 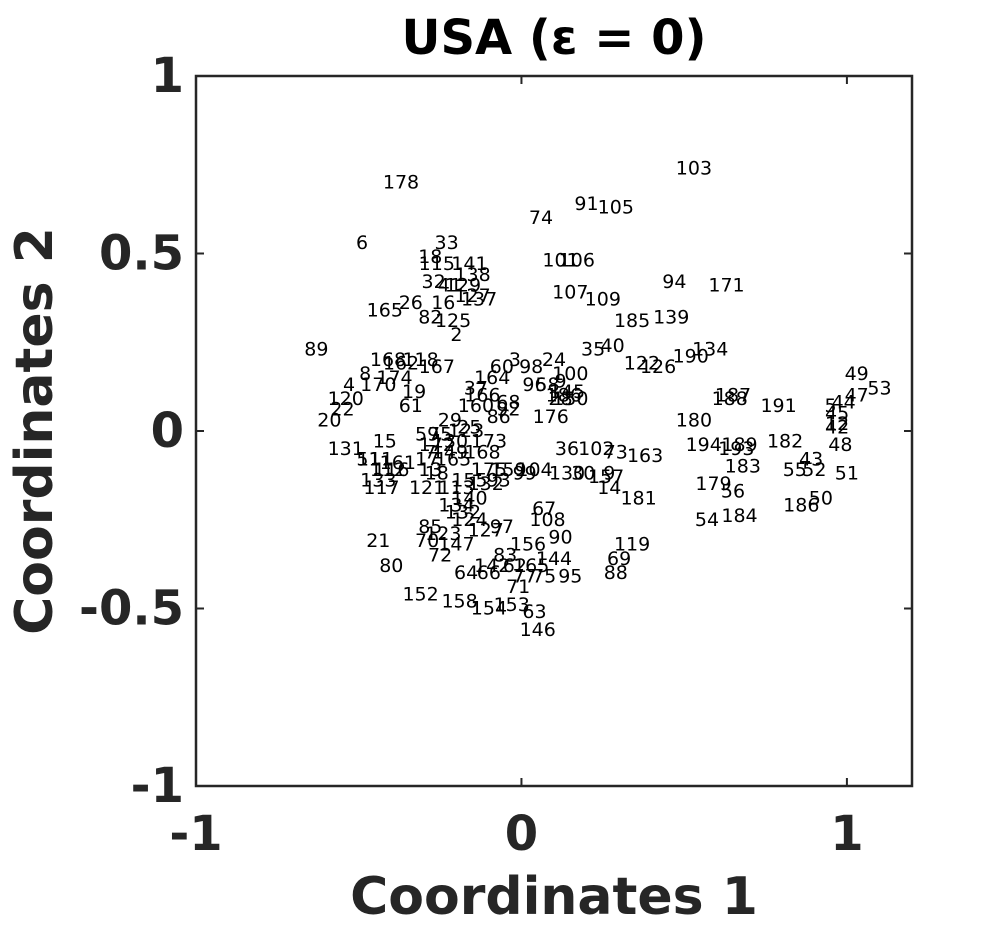 What do you see at coordinates (456, 506) in the screenshot?
I see `point-label-138: 134` at bounding box center [456, 506].